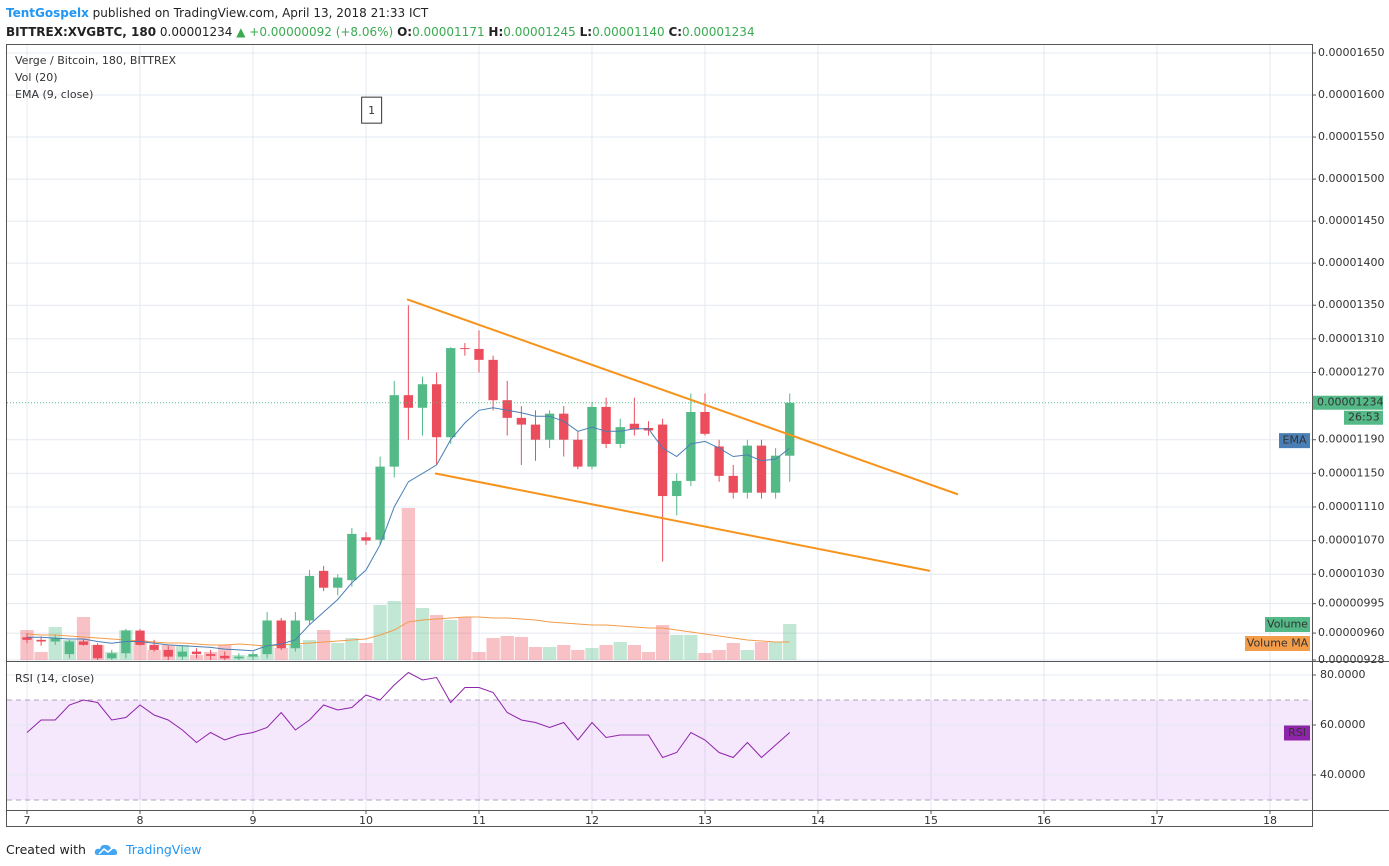 The height and width of the screenshot is (866, 1389). I want to click on y-tick-label: 0.00001110, so click(1351, 506).